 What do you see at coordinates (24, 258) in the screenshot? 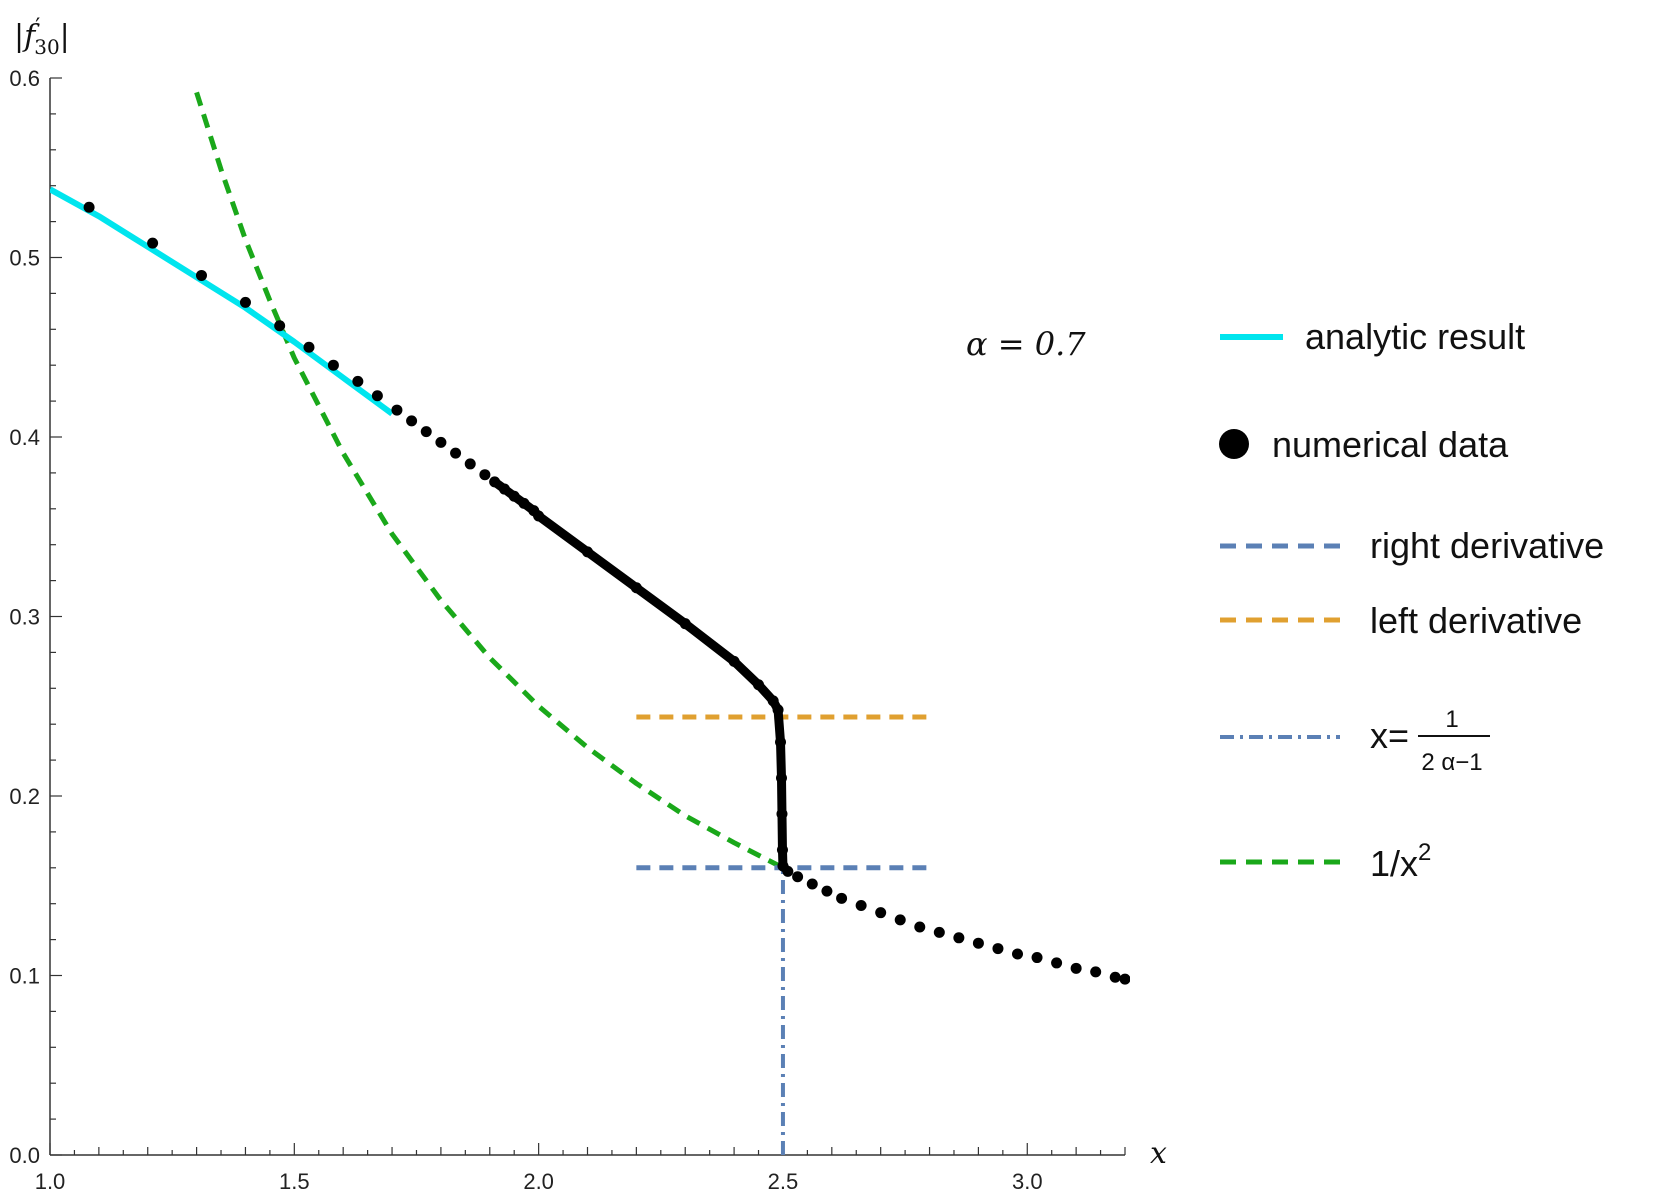
I see `y-tick-label: 0.5` at bounding box center [24, 258].